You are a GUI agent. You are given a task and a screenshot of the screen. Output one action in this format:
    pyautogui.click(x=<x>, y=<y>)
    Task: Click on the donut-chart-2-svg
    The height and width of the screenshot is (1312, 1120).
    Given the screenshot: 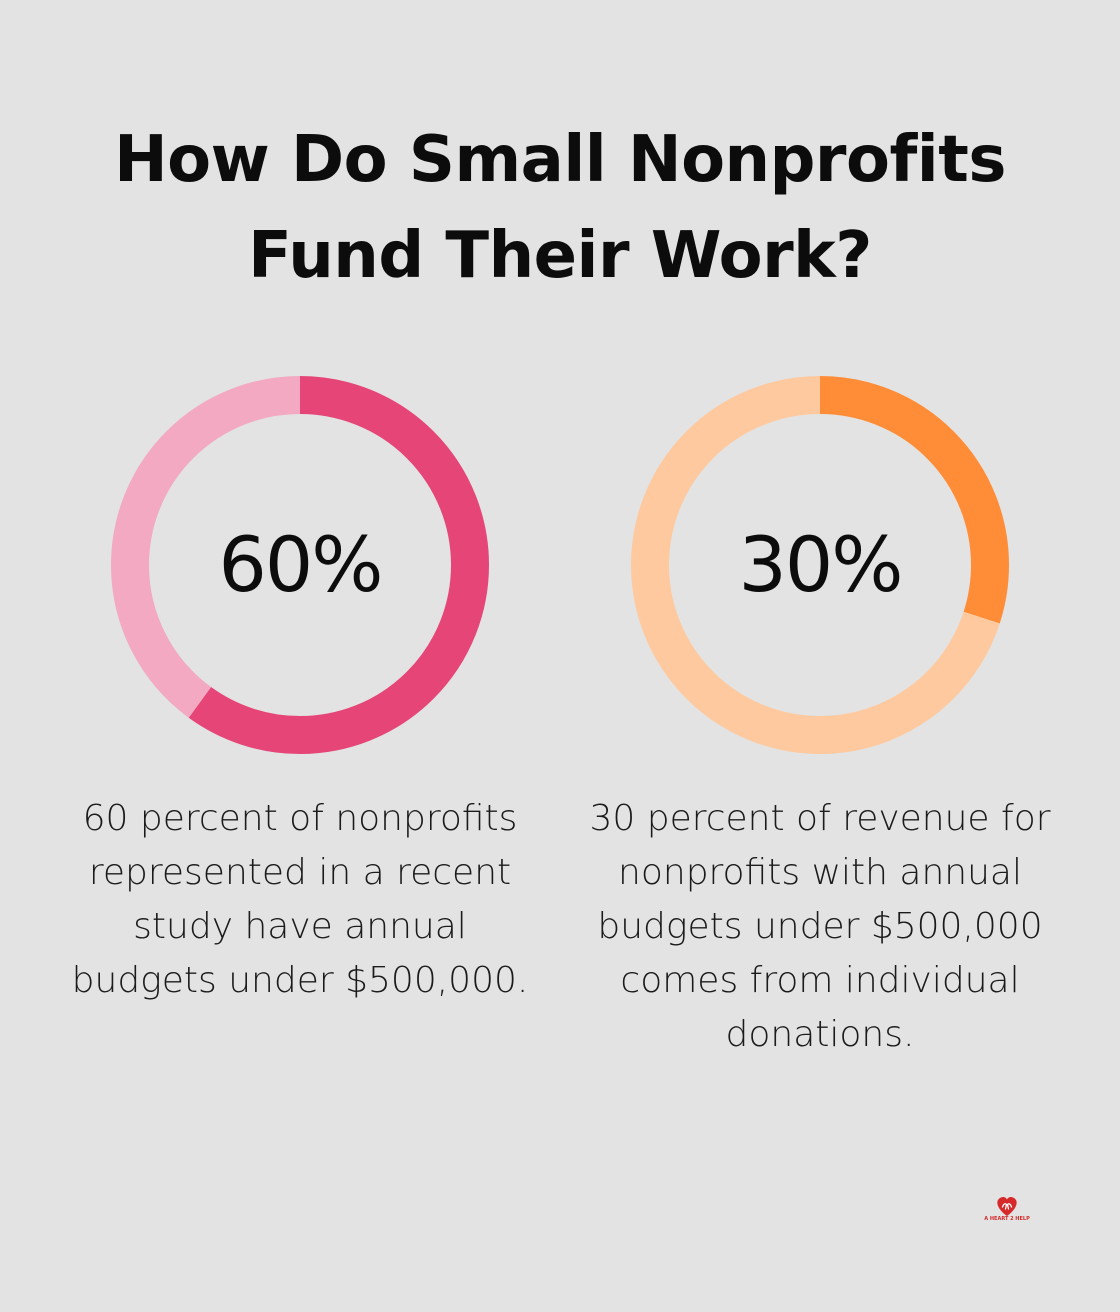 What is the action you would take?
    pyautogui.click(x=820, y=565)
    